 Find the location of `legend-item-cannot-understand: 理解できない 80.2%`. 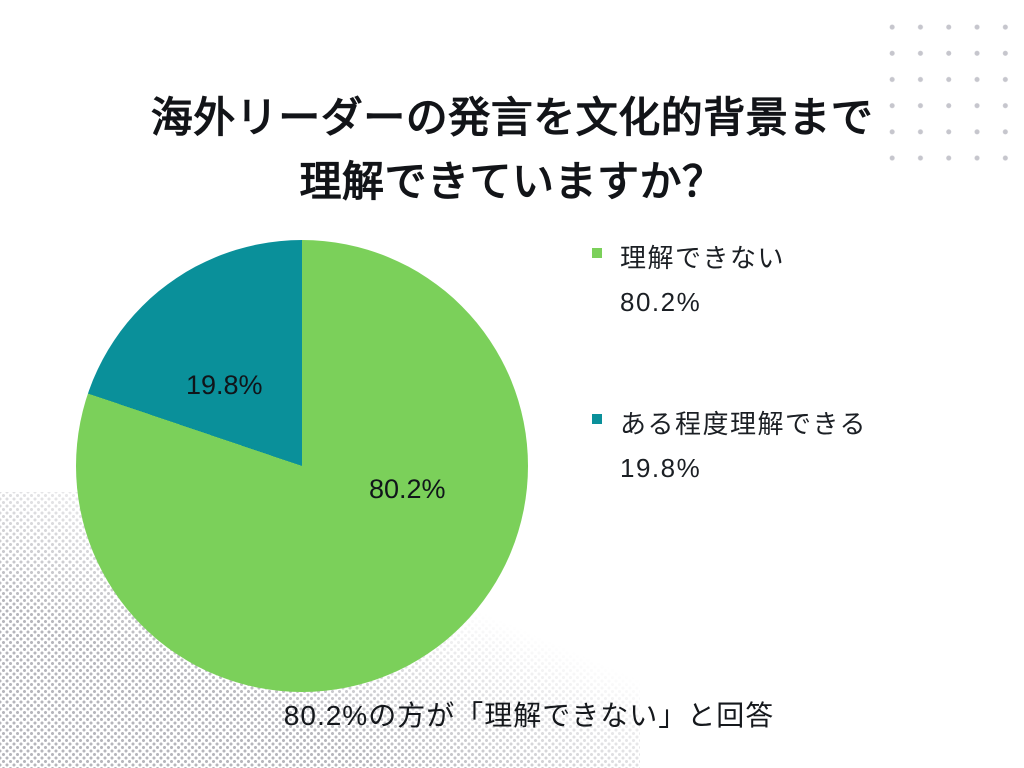

legend-item-cannot-understand: 理解できない 80.2% is located at coordinates (729, 280).